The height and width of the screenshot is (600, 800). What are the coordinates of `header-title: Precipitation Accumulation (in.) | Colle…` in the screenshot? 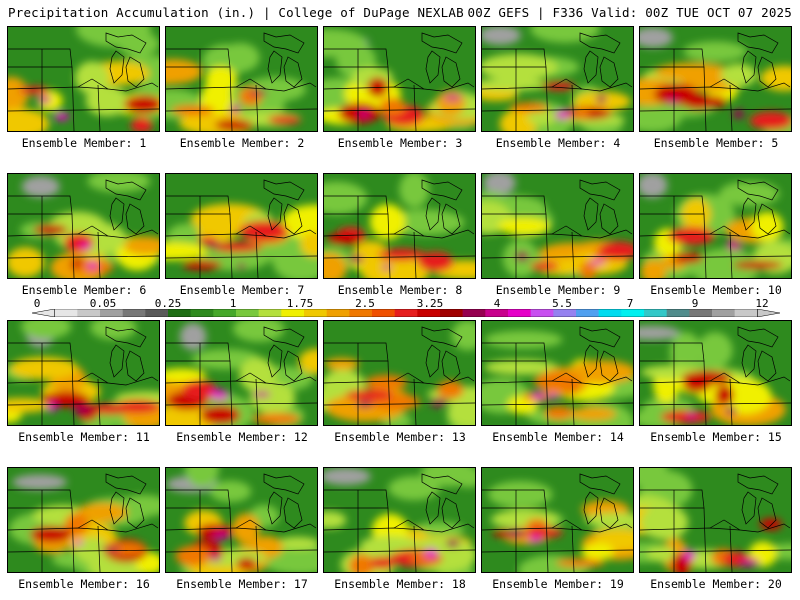 It's located at (236, 12).